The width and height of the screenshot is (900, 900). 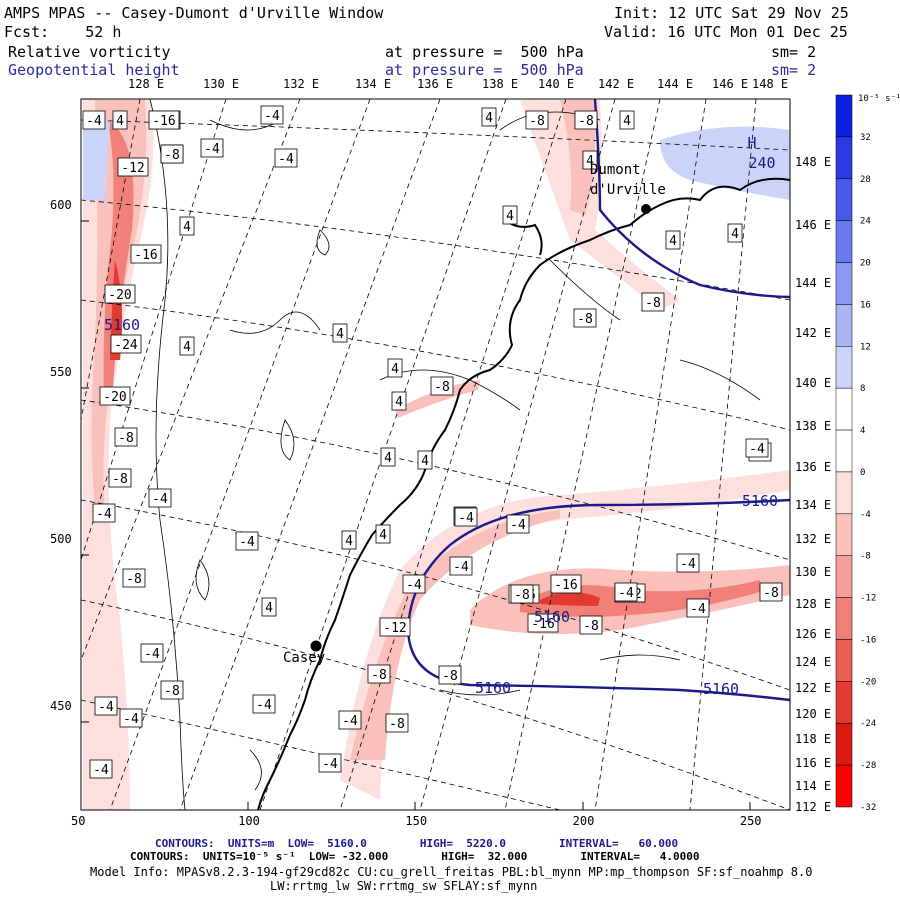 What do you see at coordinates (865, 222) in the screenshot?
I see `colorbar-tick-label: 24` at bounding box center [865, 222].